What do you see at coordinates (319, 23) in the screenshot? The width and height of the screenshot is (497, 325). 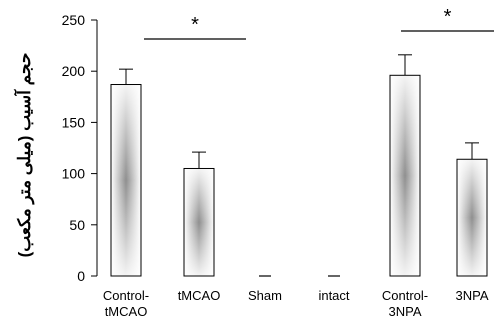 I see `significance-markers: * *` at bounding box center [319, 23].